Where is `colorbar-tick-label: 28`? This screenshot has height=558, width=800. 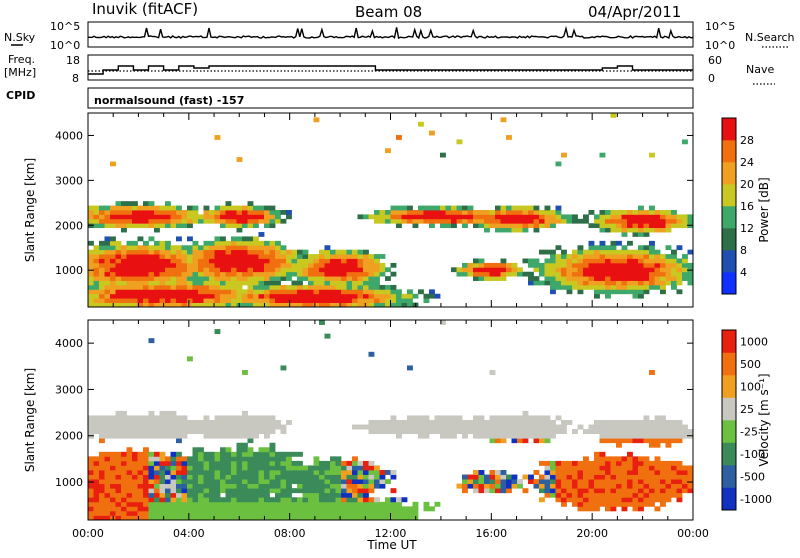
colorbar-tick-label: 28 is located at coordinates (747, 140).